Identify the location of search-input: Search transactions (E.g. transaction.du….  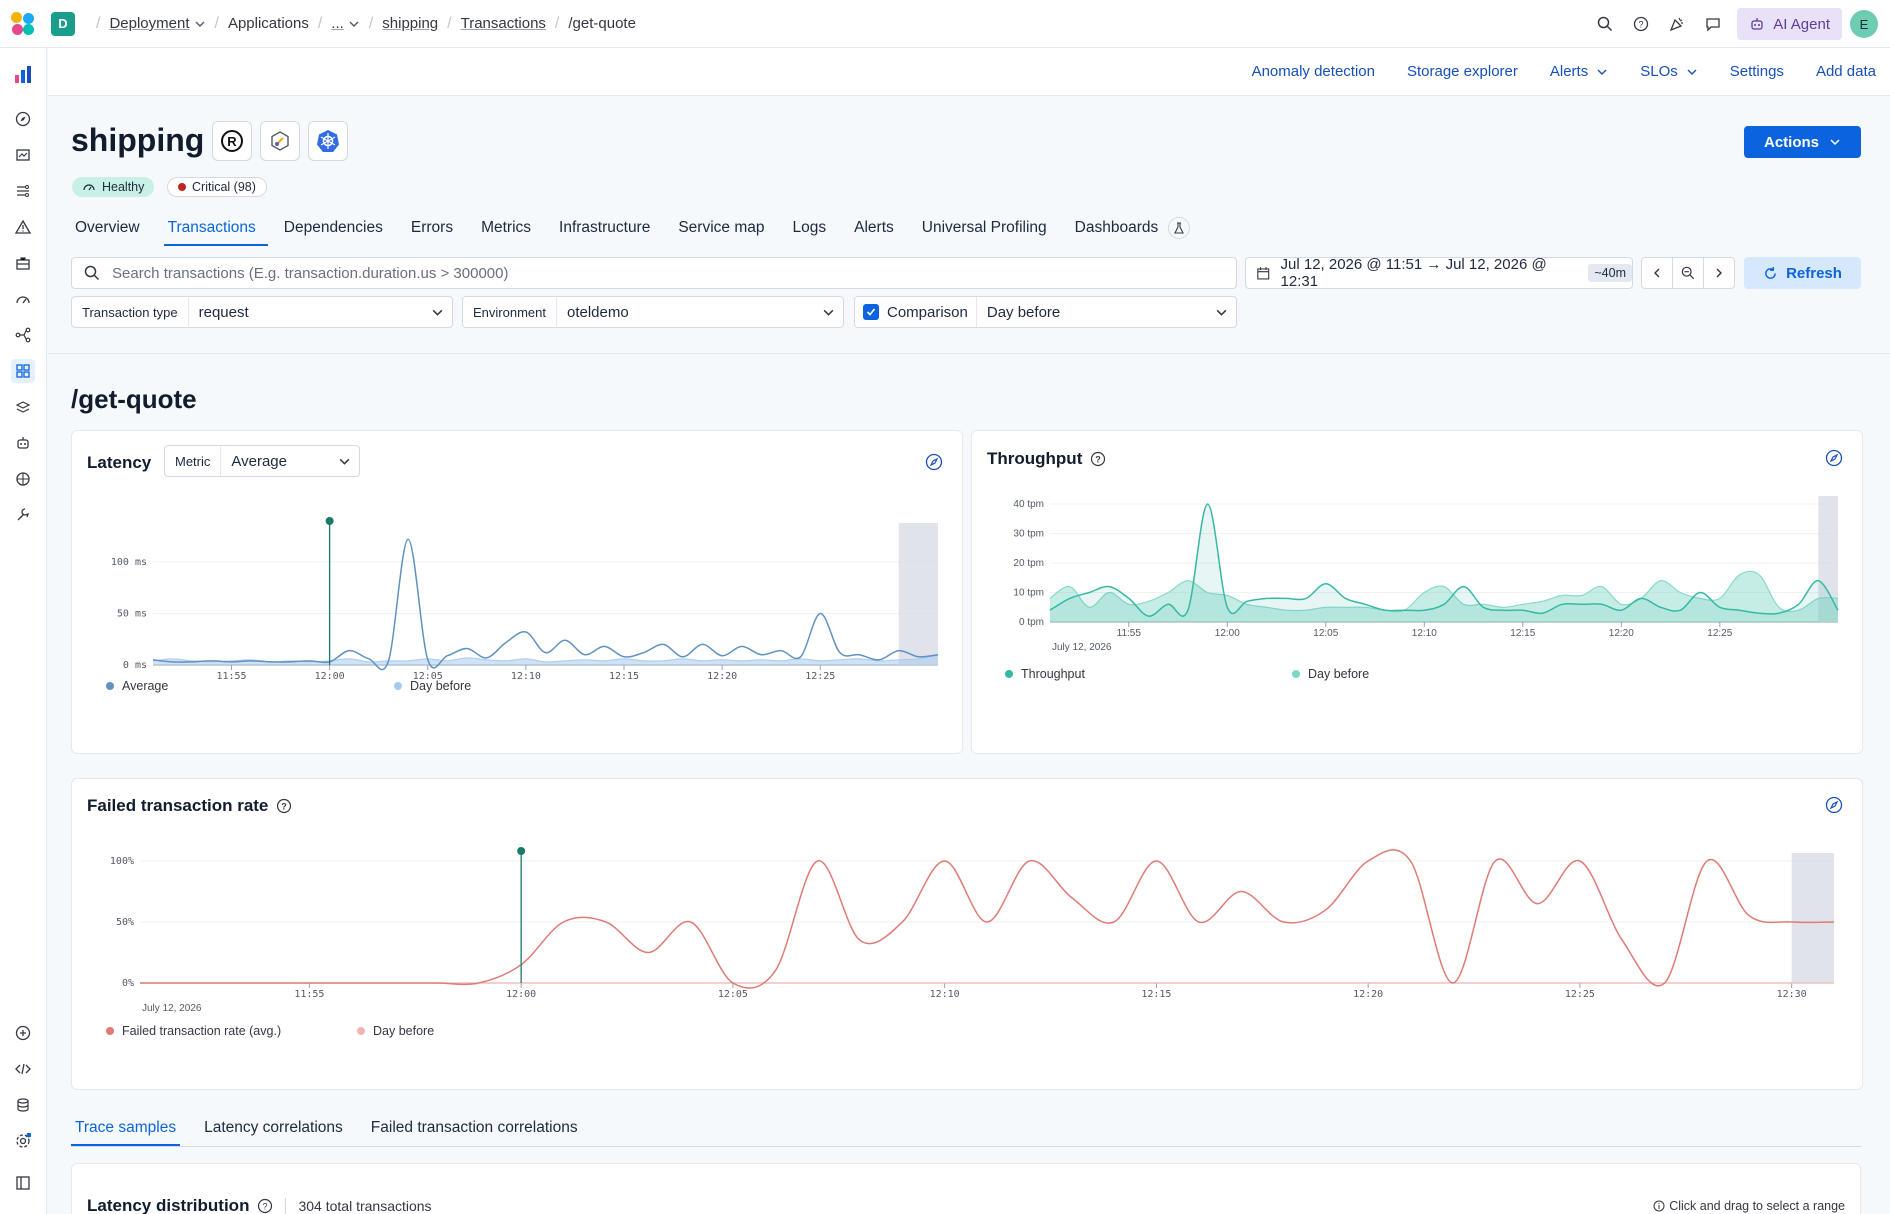
(654, 273).